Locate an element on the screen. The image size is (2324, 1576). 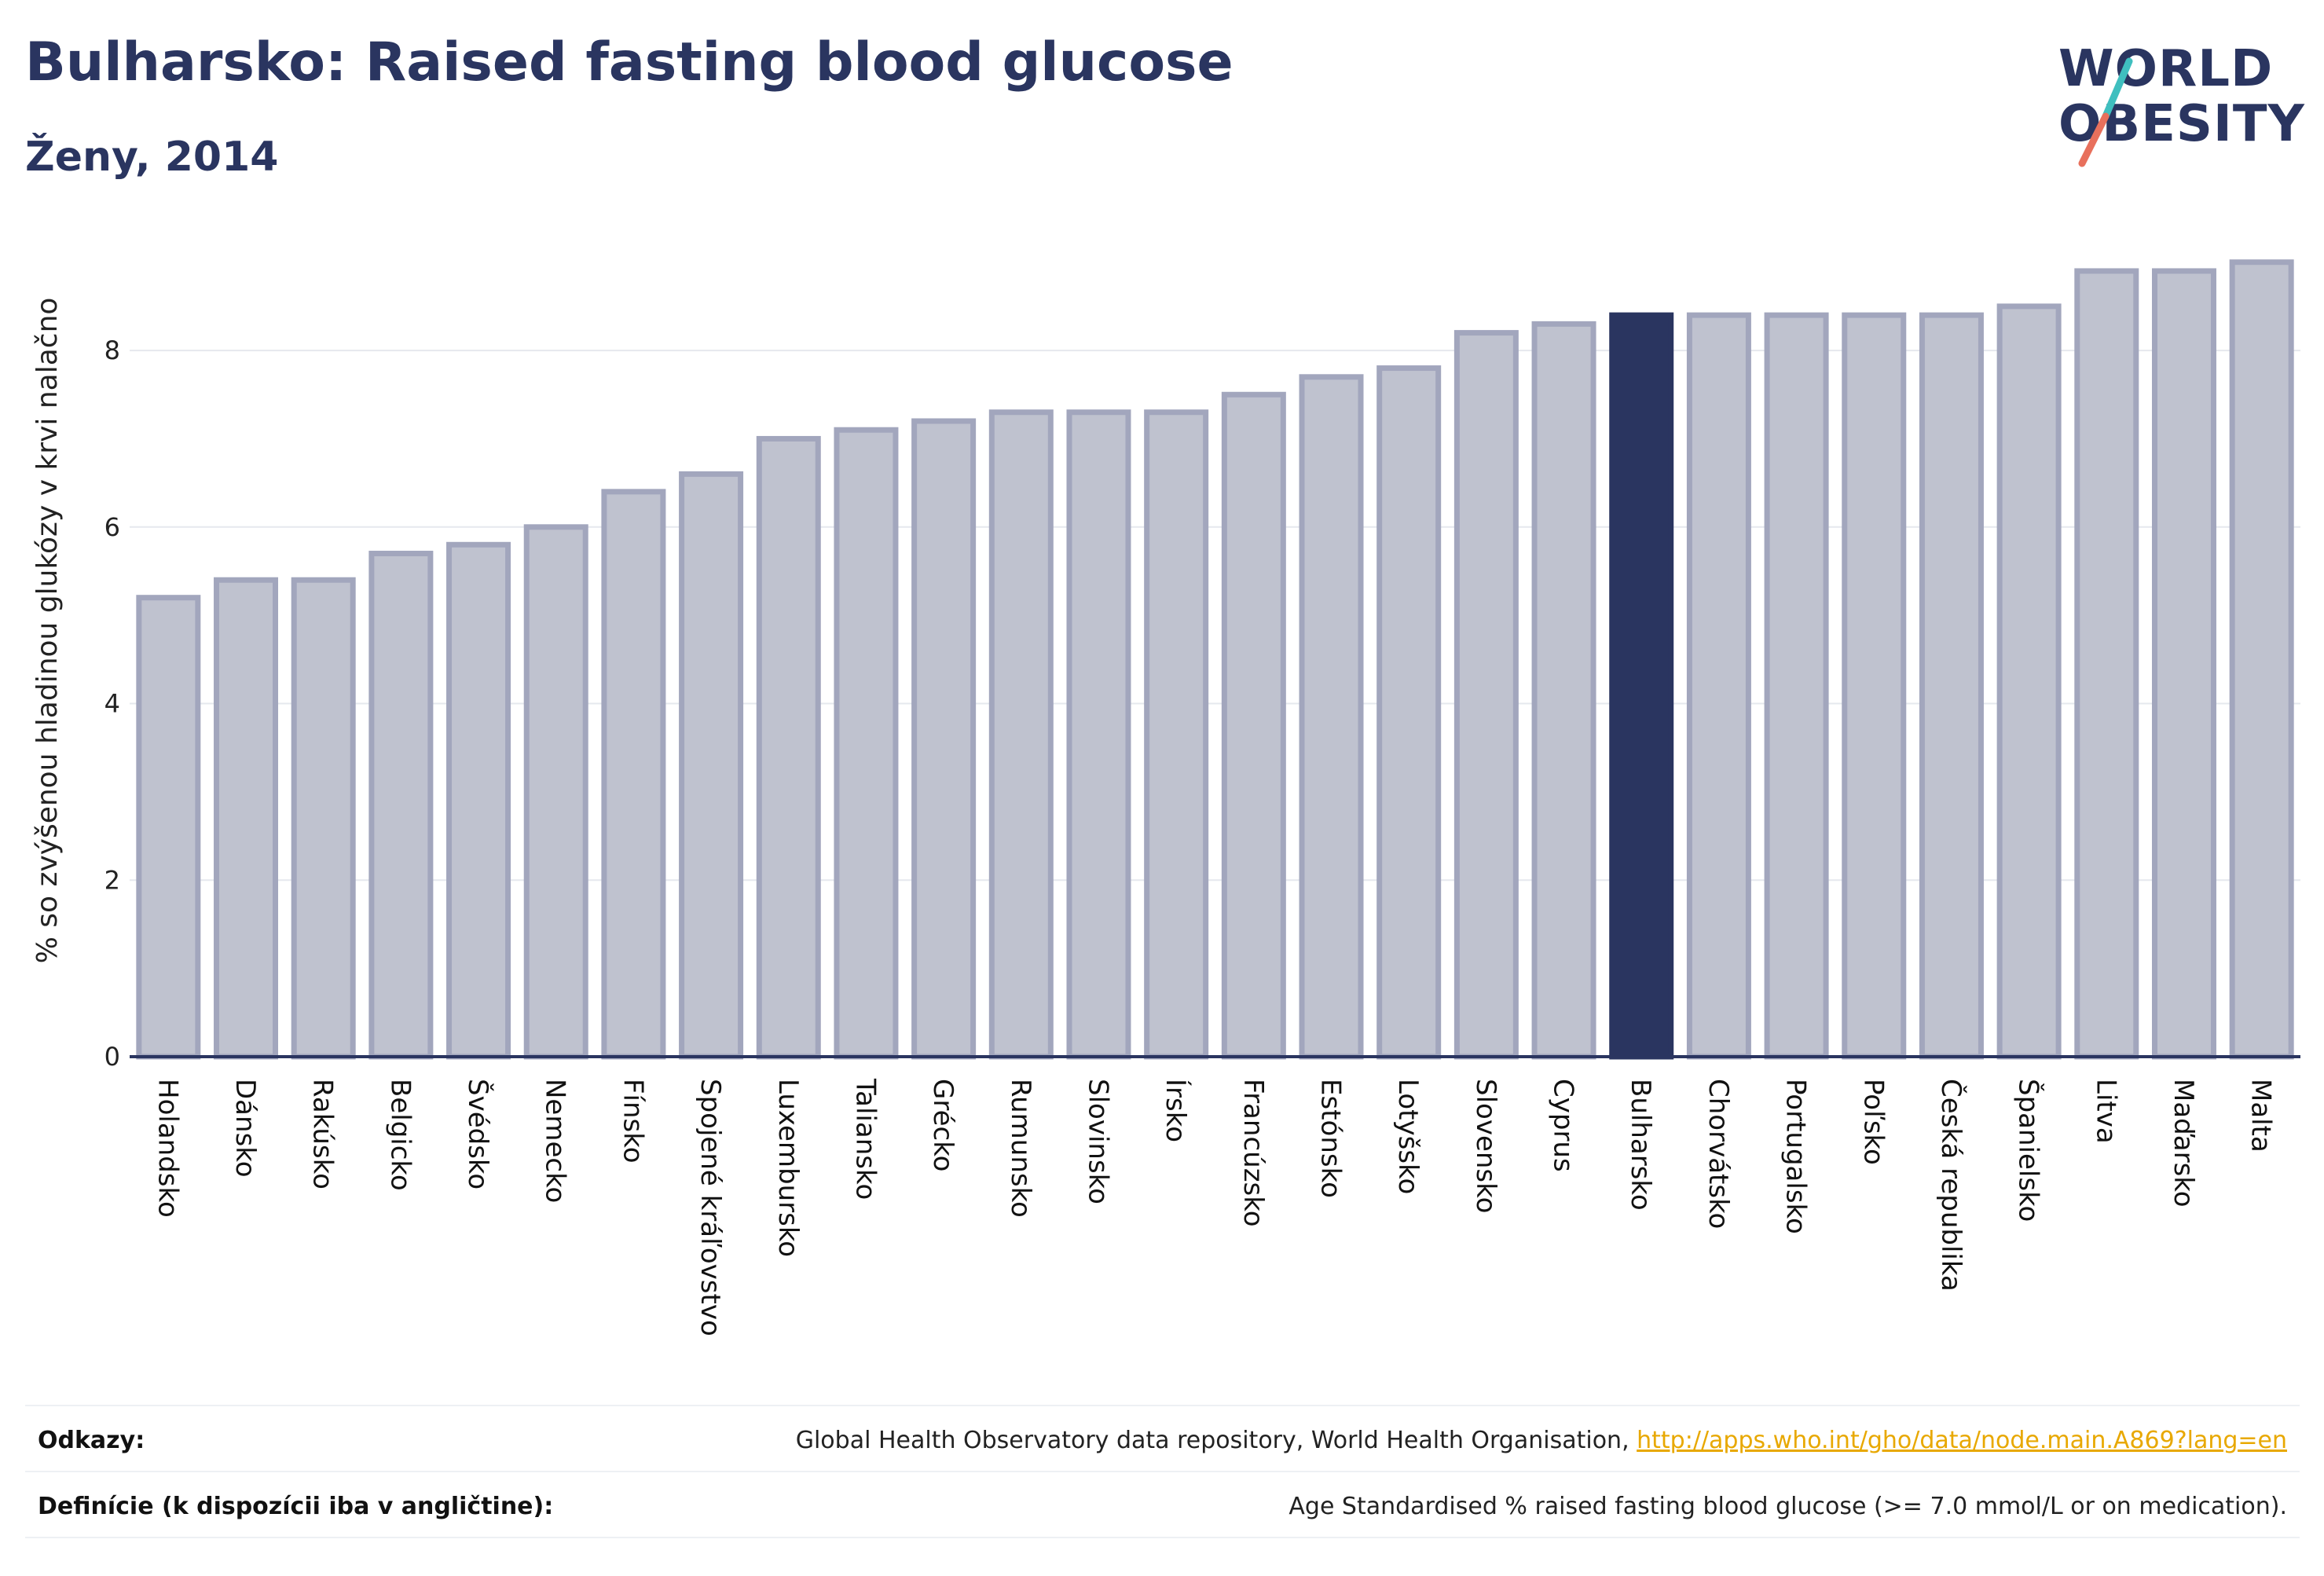
x-tick-label: Poľsko is located at coordinates (1873, 1122).